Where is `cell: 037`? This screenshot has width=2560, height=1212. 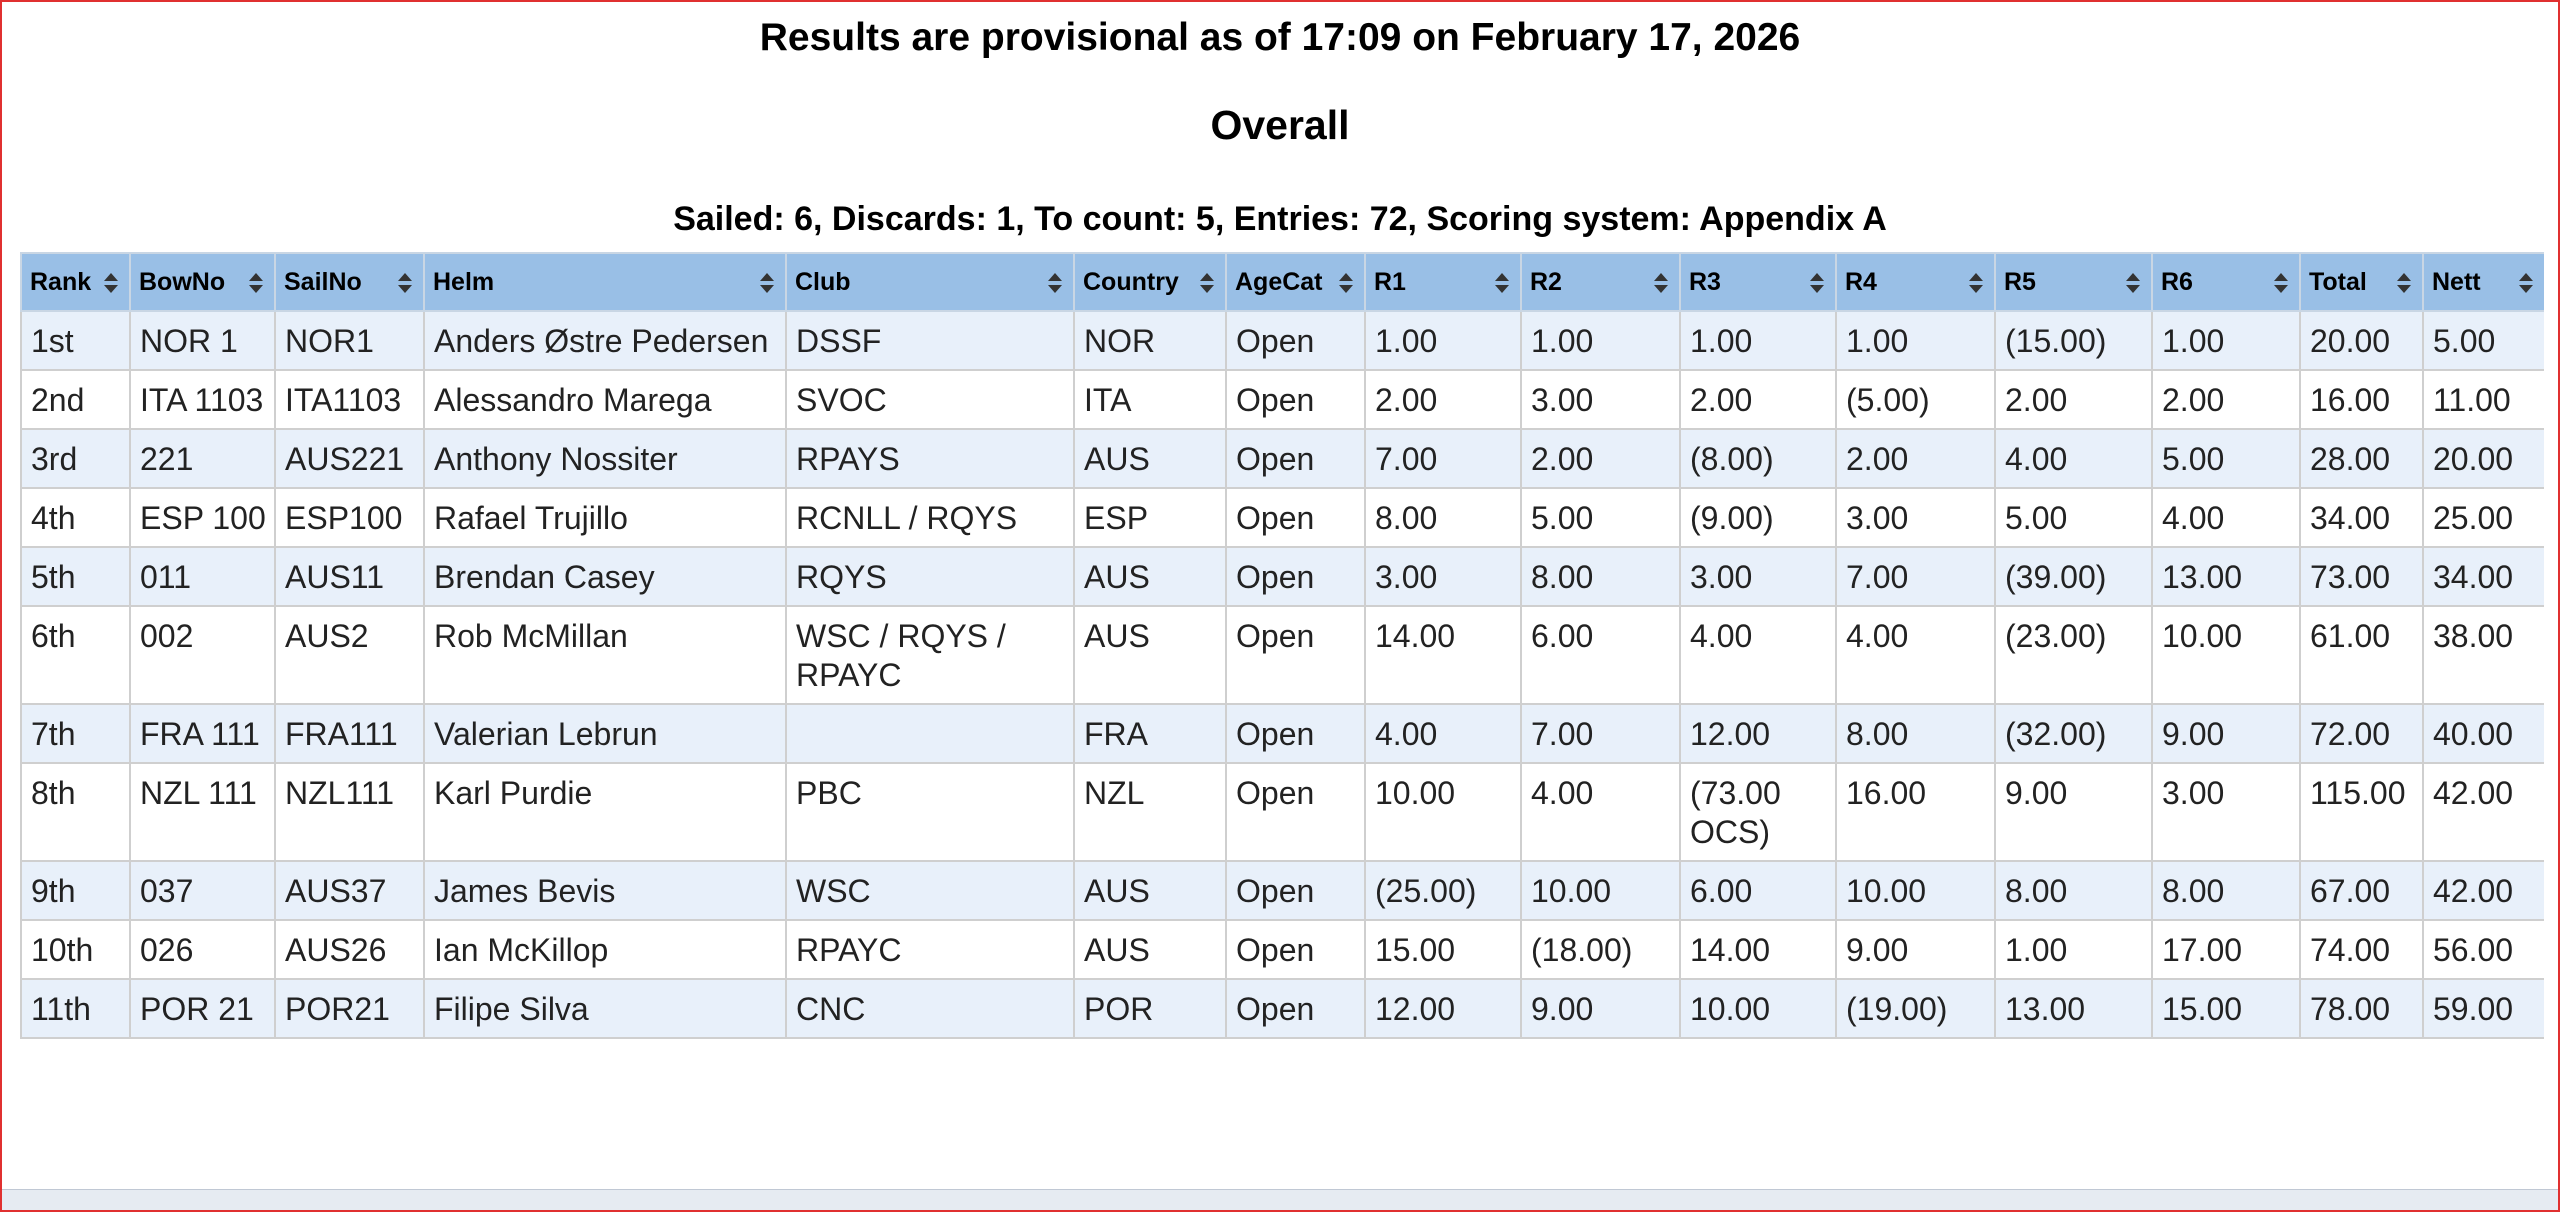
cell: 037 is located at coordinates (202, 890).